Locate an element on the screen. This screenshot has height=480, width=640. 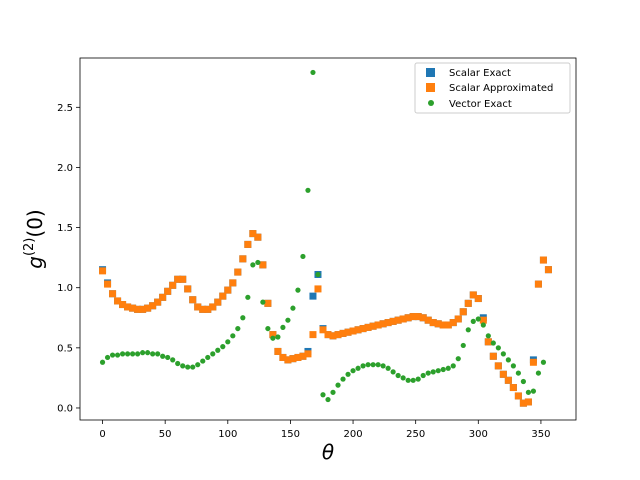
y-tick-label-2.0: 2.0 is located at coordinates (65, 168).